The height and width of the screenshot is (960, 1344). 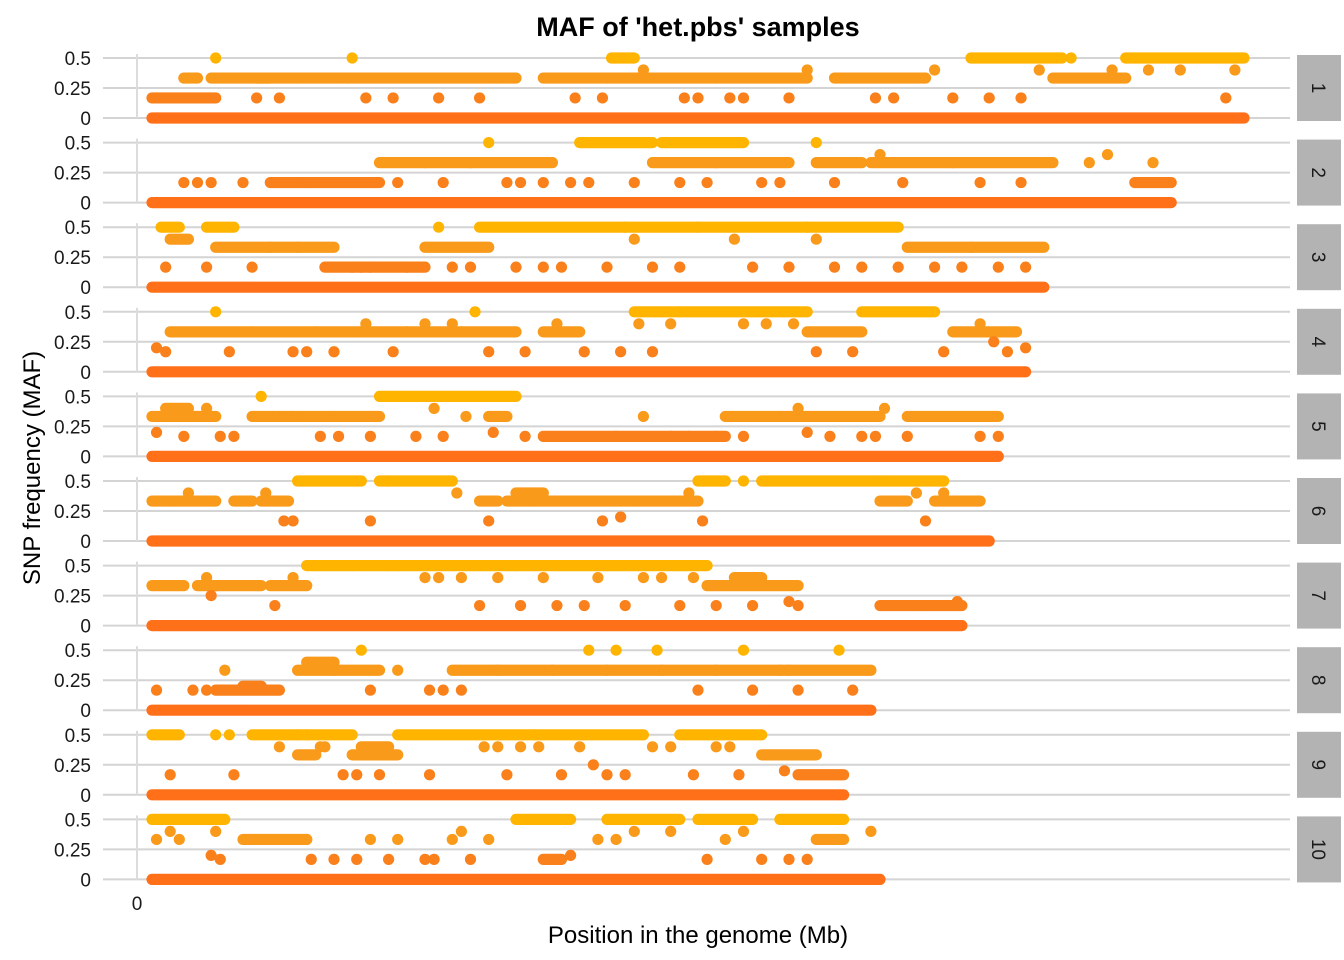 What do you see at coordinates (697, 258) in the screenshot?
I see `facet-panel: 0 0.25 0.5 3` at bounding box center [697, 258].